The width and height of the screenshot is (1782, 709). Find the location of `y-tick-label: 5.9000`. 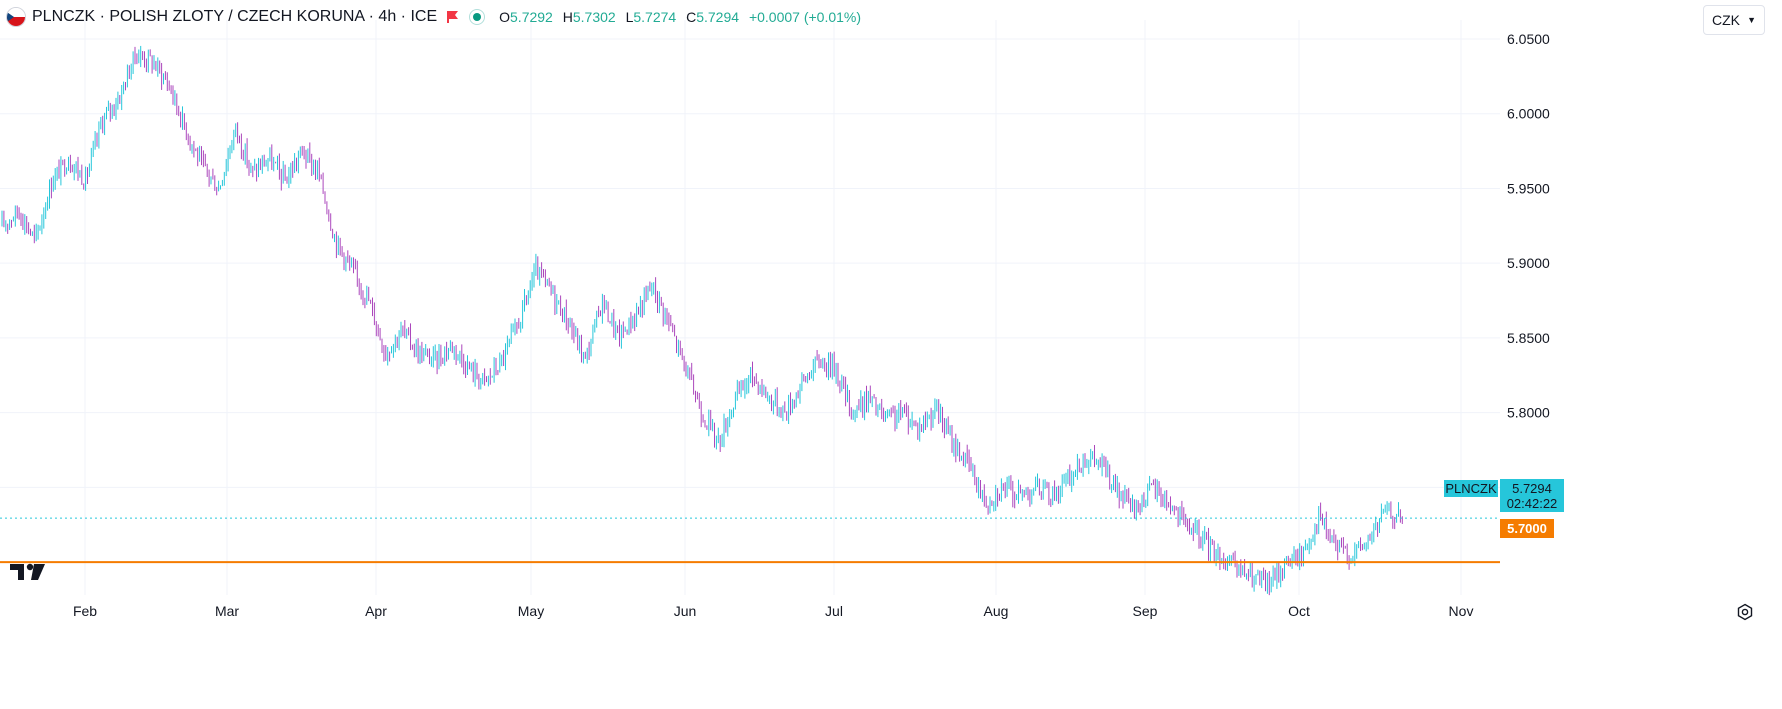

y-tick-label: 5.9000 is located at coordinates (1528, 263).